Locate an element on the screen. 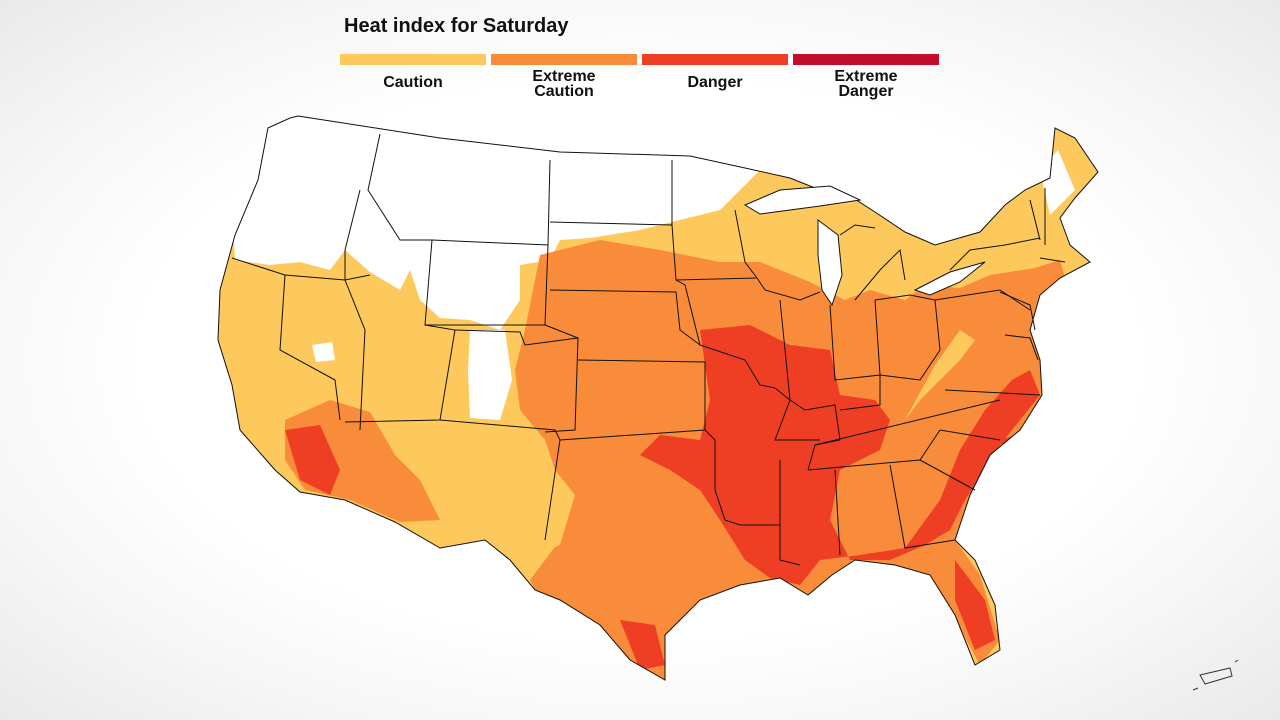 This screenshot has width=1280, height=720. legend-item-extreme-caution: Extreme Caution is located at coordinates (564, 77).